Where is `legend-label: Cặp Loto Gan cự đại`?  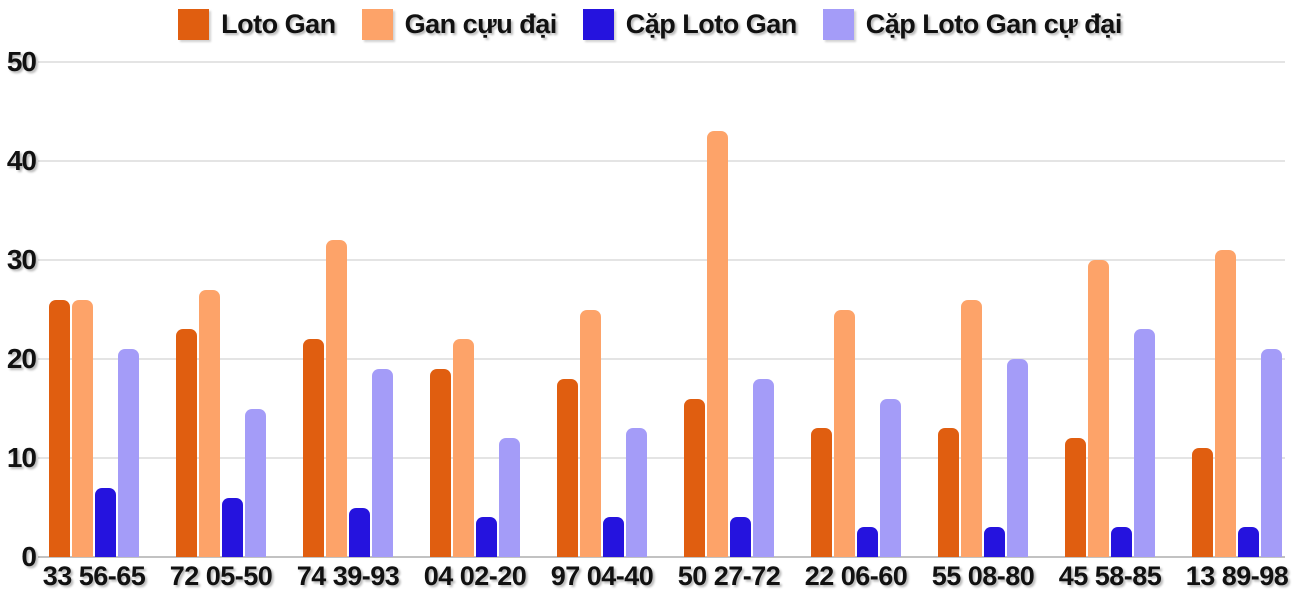 legend-label: Cặp Loto Gan cự đại is located at coordinates (994, 24).